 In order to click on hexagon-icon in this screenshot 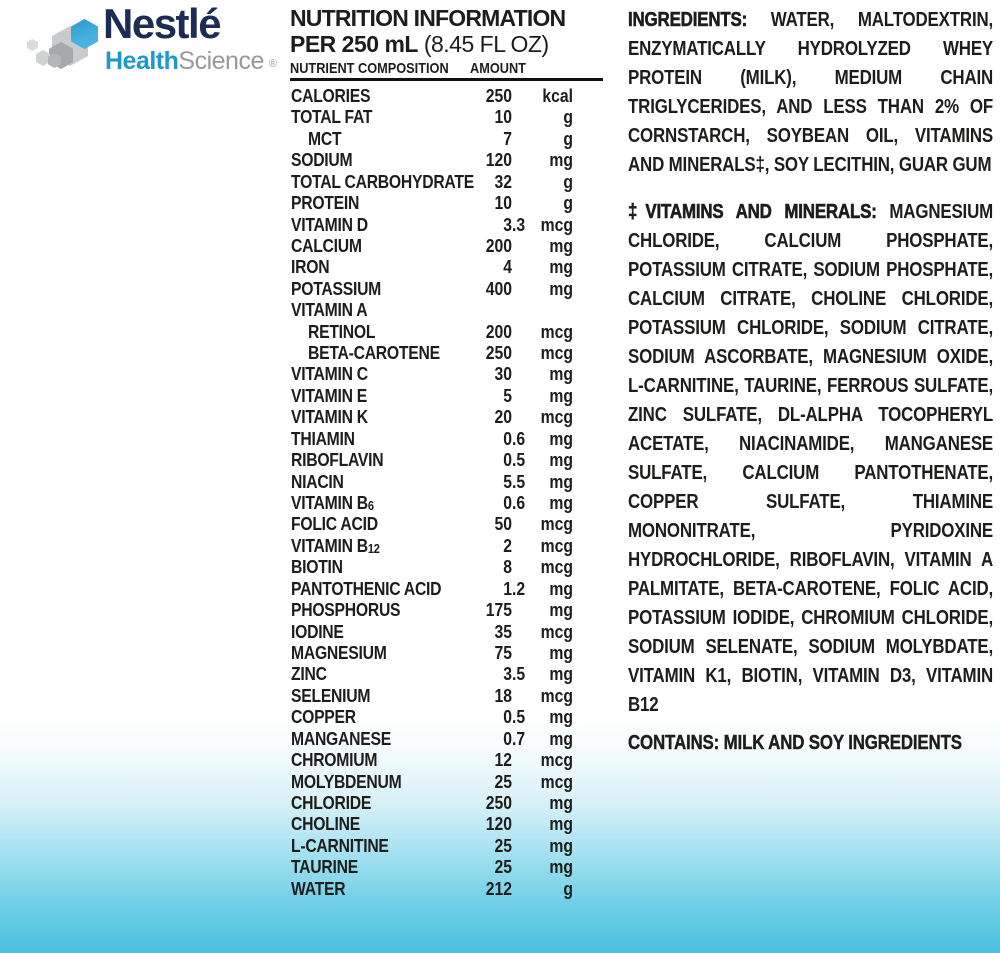, I will do `click(32, 45)`.